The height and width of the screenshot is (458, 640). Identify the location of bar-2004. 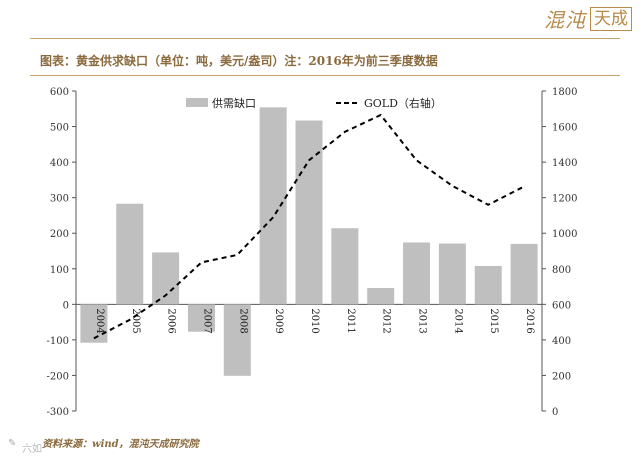
(94, 323).